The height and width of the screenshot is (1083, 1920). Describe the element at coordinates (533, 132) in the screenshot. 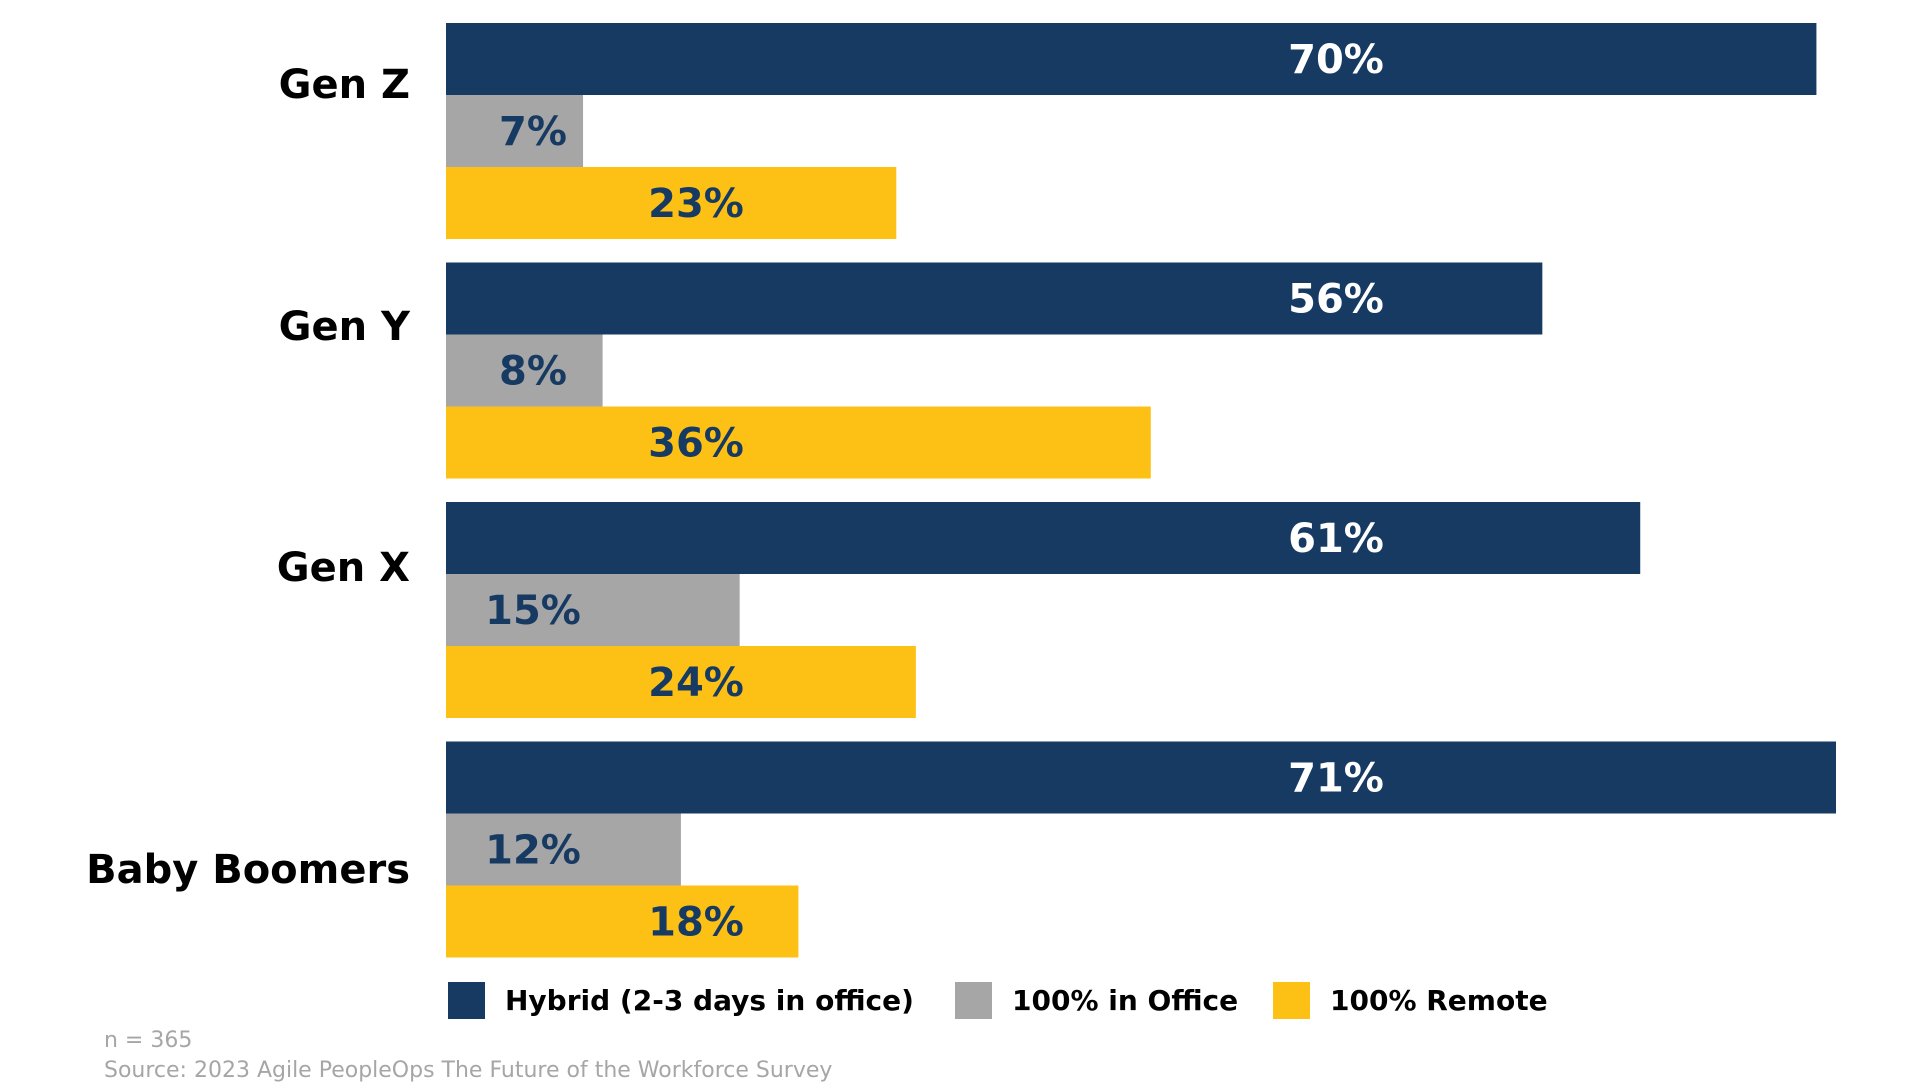

I see `data-label-gen-z-100-in-office: 7%` at that location.